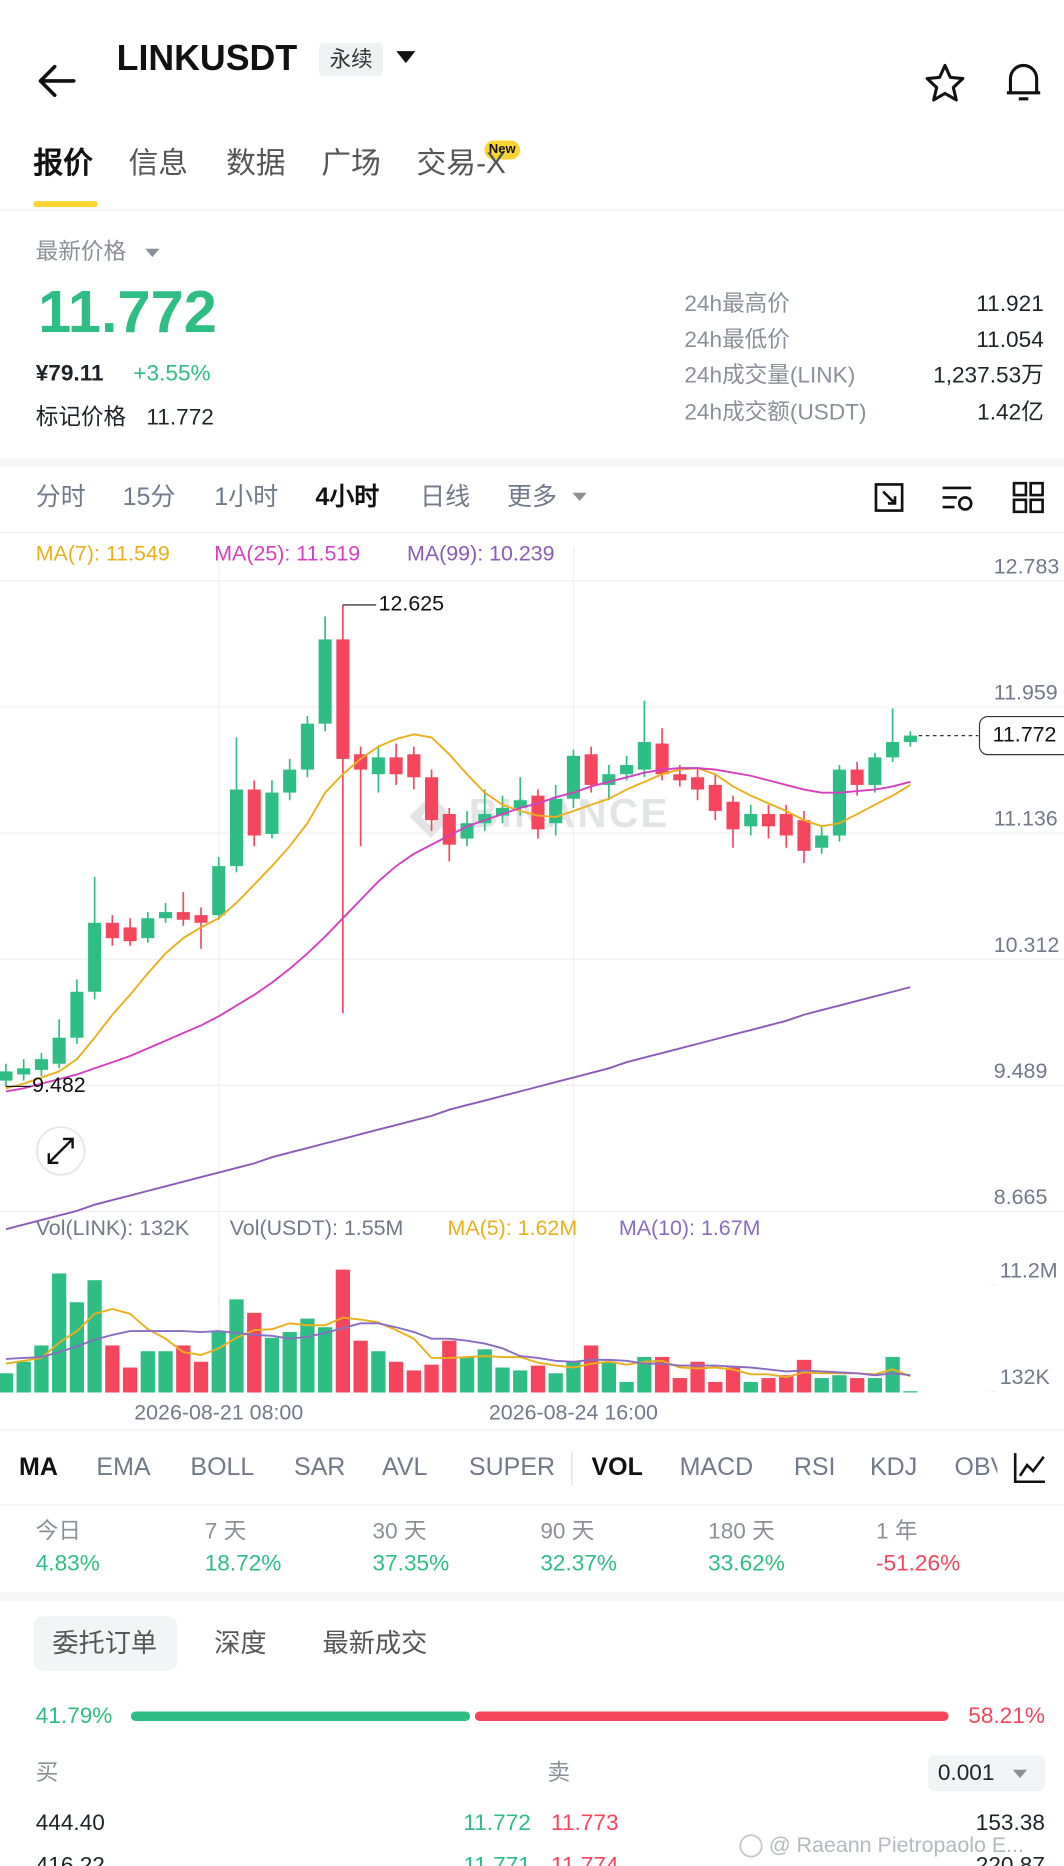  What do you see at coordinates (445, 497) in the screenshot?
I see `interval-tab: 日线` at bounding box center [445, 497].